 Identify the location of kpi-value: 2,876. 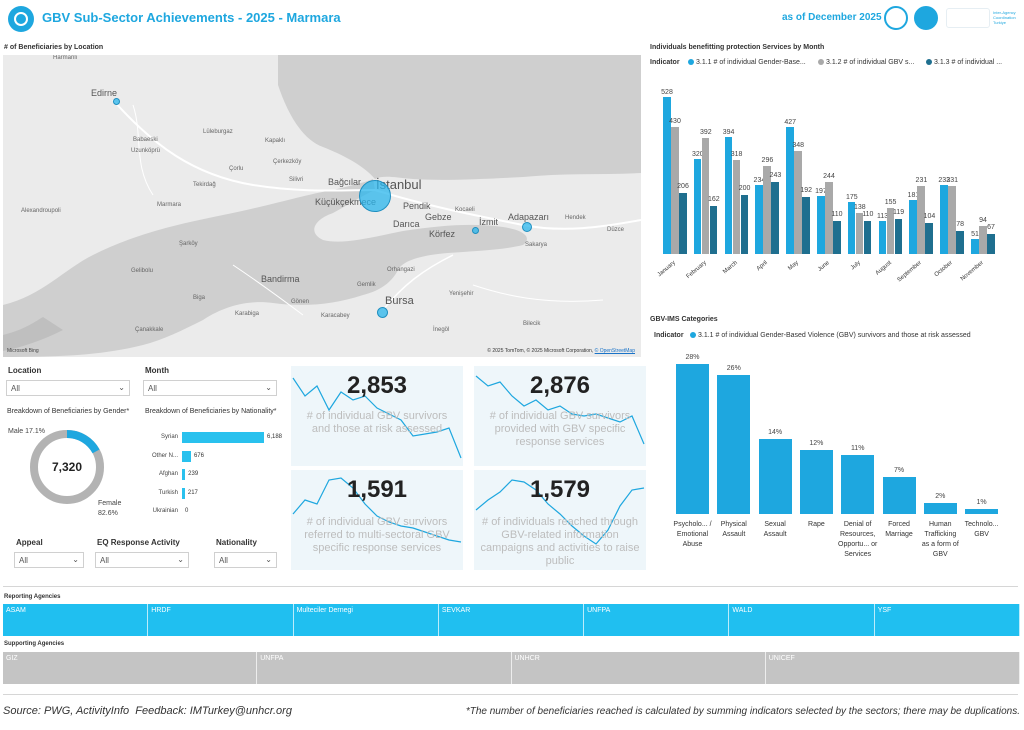
(560, 385).